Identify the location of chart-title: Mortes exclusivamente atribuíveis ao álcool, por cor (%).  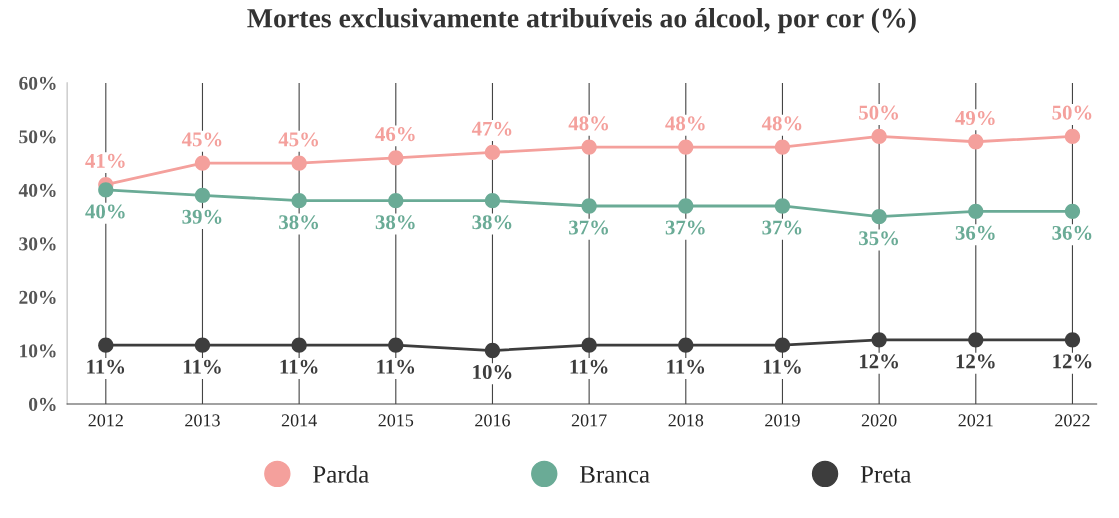
(581, 21).